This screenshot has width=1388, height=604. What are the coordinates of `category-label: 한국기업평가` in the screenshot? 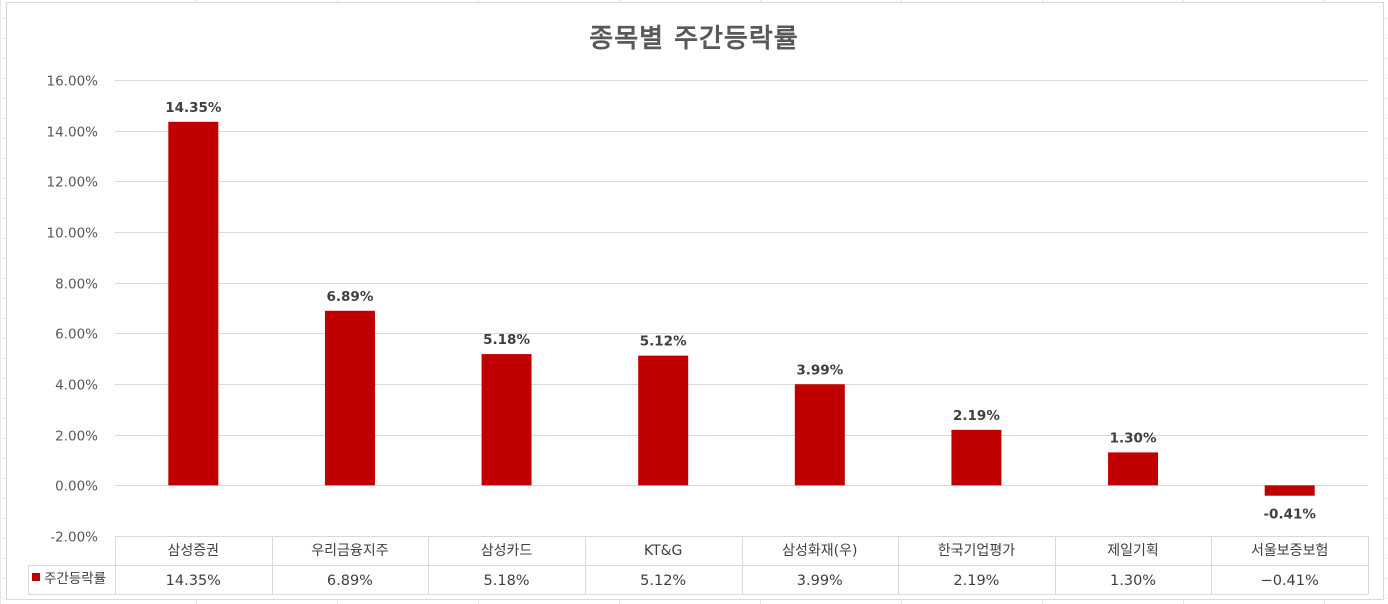 It's located at (976, 551).